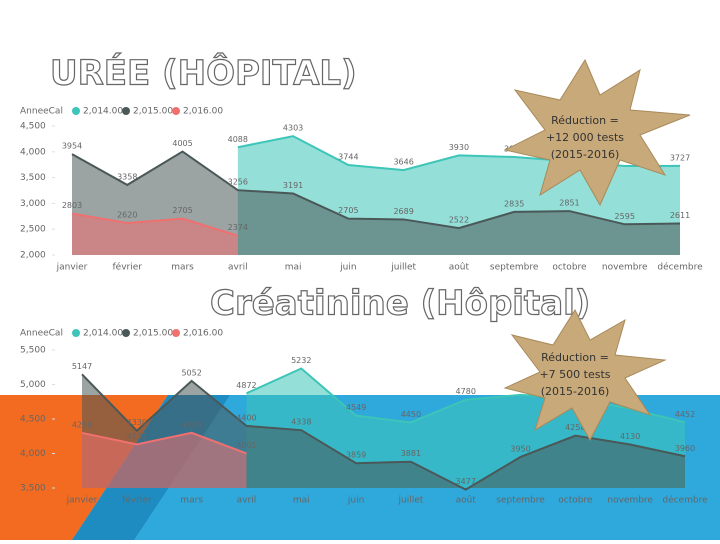  Describe the element at coordinates (246, 385) in the screenshot. I see `data-label: 4872` at that location.